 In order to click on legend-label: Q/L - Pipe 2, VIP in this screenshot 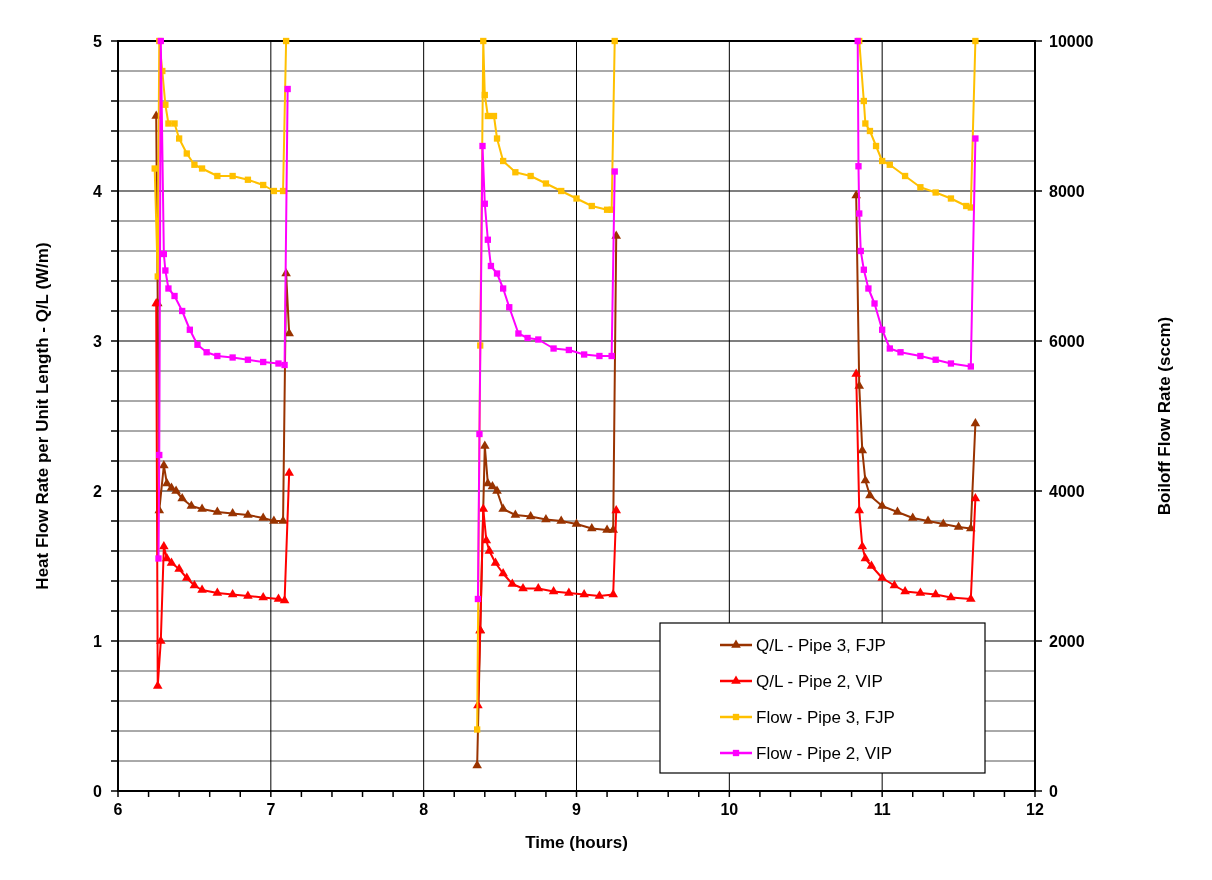, I will do `click(819, 681)`.